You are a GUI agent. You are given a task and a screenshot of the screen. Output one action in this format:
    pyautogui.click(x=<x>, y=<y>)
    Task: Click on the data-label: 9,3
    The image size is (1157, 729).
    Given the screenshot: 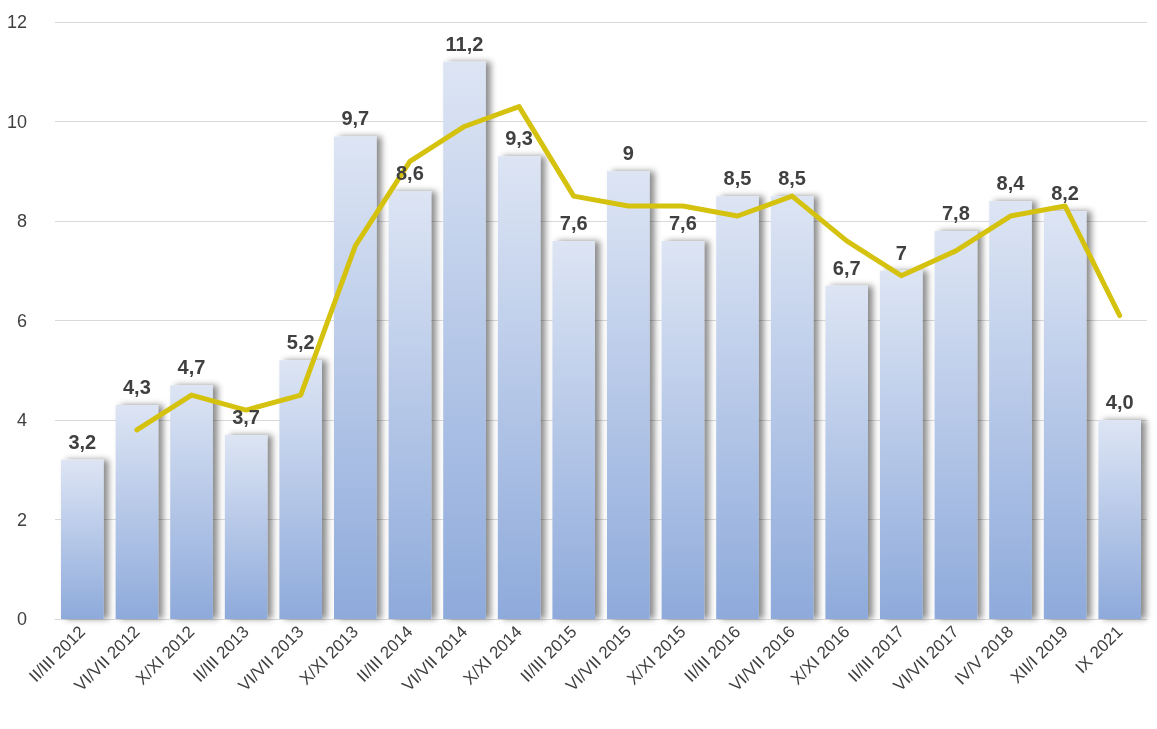 What is the action you would take?
    pyautogui.click(x=519, y=138)
    